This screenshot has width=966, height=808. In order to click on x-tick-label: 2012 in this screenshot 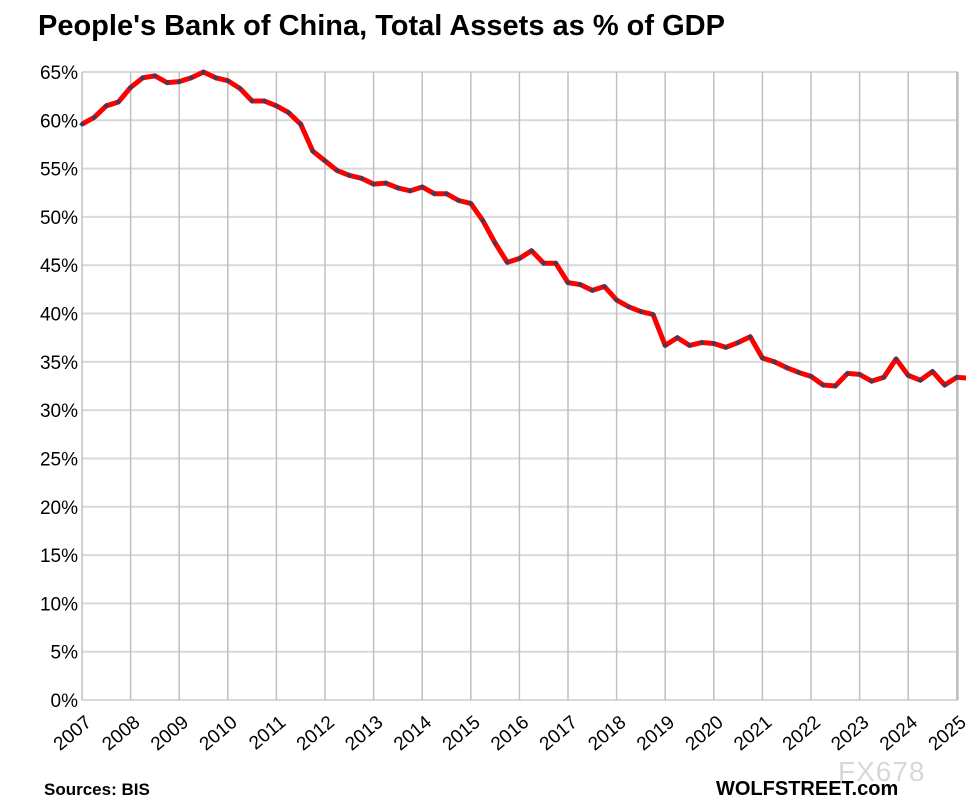, I will do `click(316, 733)`.